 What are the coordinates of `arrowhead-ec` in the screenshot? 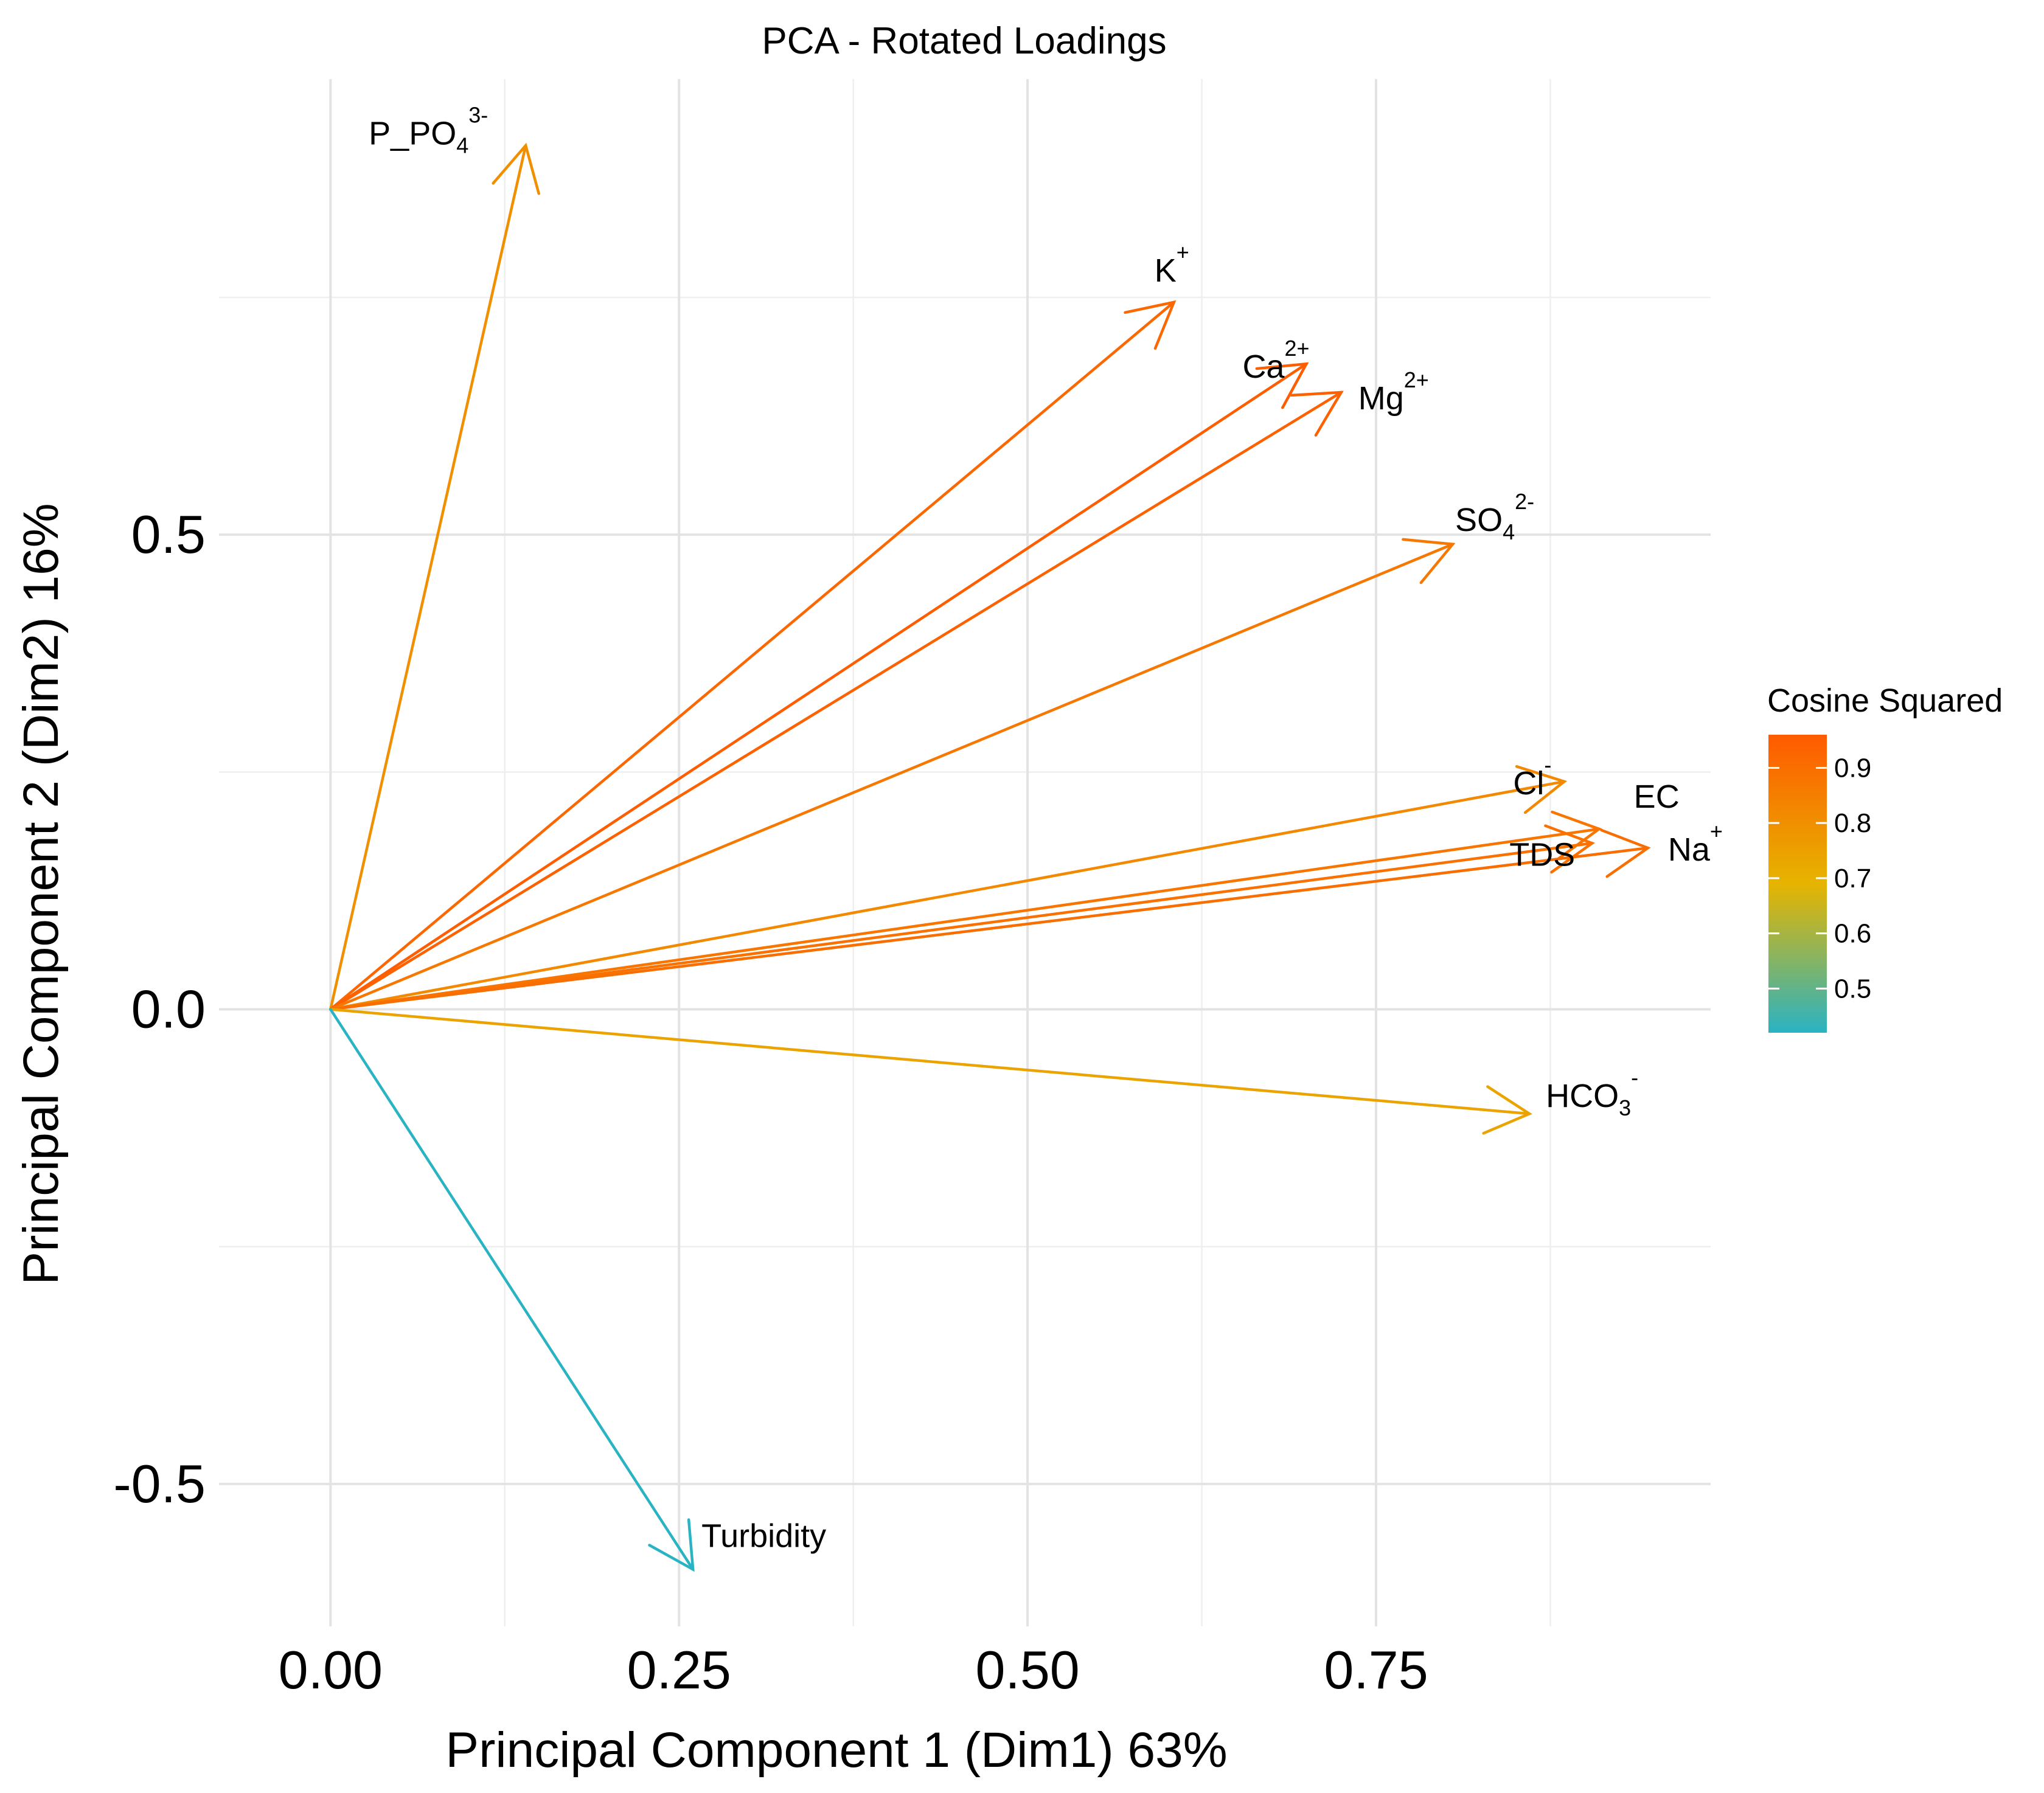 It's located at (1576, 835).